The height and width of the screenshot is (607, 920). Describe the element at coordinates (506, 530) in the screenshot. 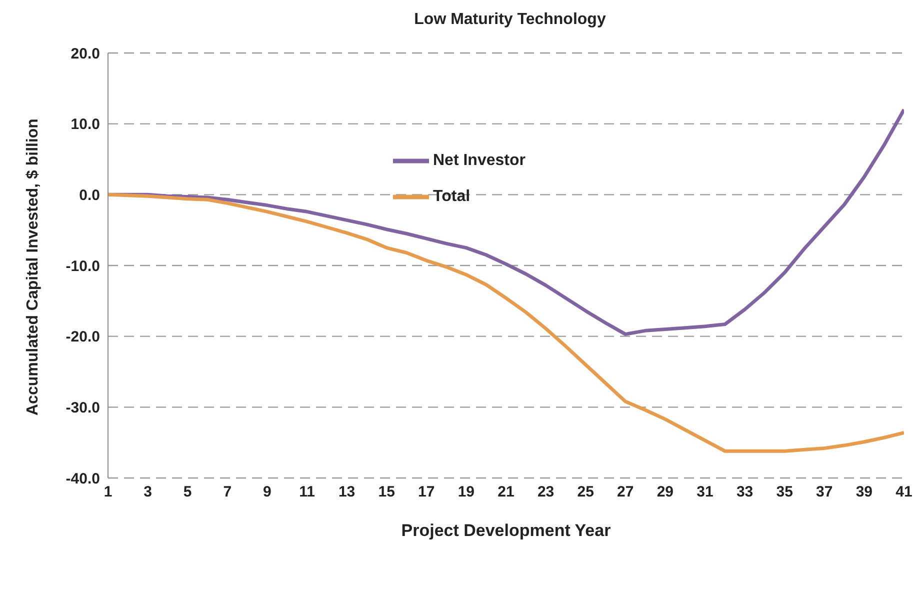

I see `x-axis-title: Project Development Year` at that location.